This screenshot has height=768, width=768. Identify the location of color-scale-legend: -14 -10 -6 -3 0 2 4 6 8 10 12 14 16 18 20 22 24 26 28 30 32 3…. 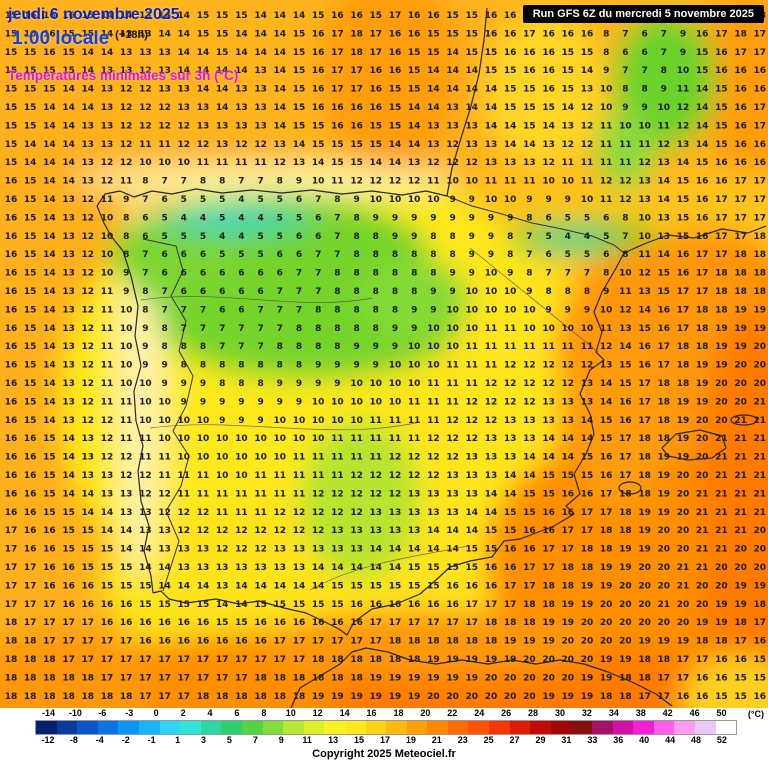
(384, 738).